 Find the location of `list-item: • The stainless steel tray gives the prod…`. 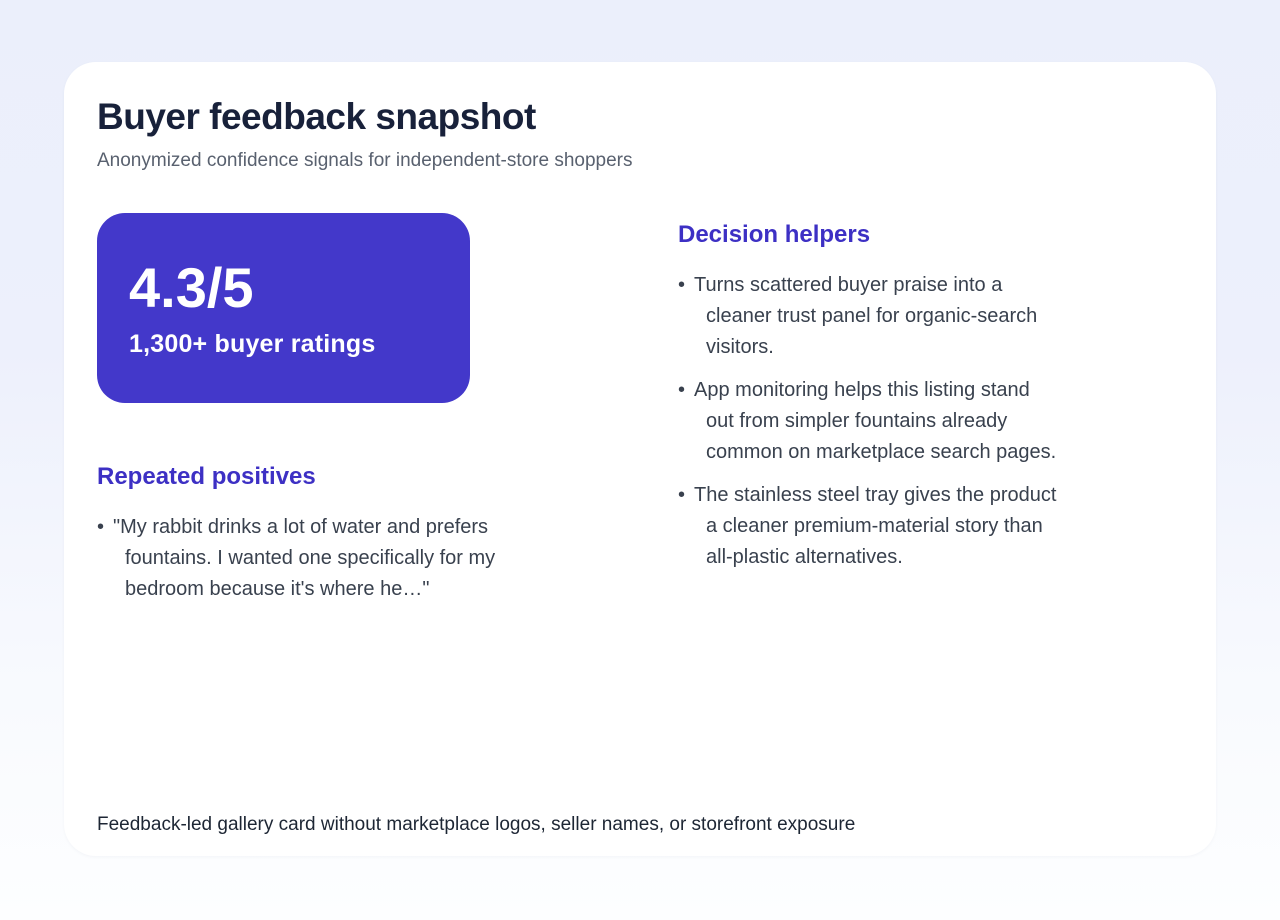

list-item: • The stainless steel tray gives the prod… is located at coordinates (930, 526).